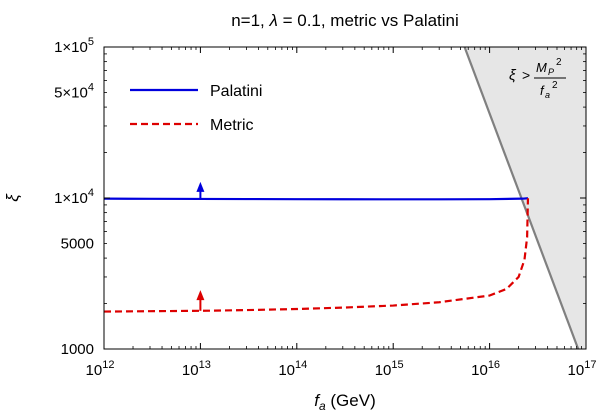 This screenshot has height=416, width=614. Describe the element at coordinates (74, 197) in the screenshot. I see `y-tick-label: 1×10⁴` at that location.